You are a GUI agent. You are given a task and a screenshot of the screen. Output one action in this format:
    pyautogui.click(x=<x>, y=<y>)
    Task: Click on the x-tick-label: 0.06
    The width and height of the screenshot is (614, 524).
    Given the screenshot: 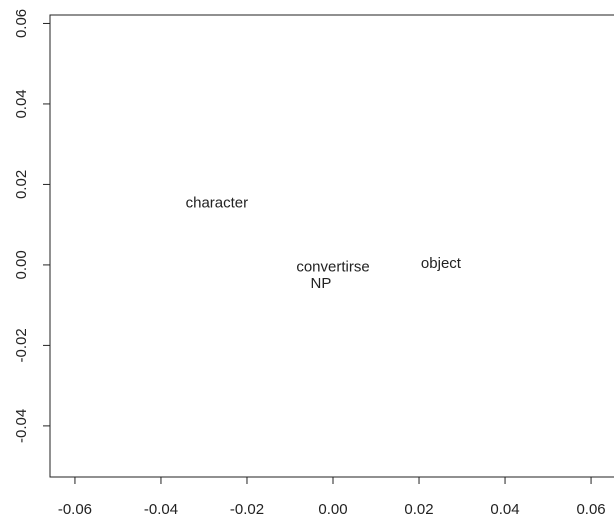 What is the action you would take?
    pyautogui.click(x=590, y=509)
    